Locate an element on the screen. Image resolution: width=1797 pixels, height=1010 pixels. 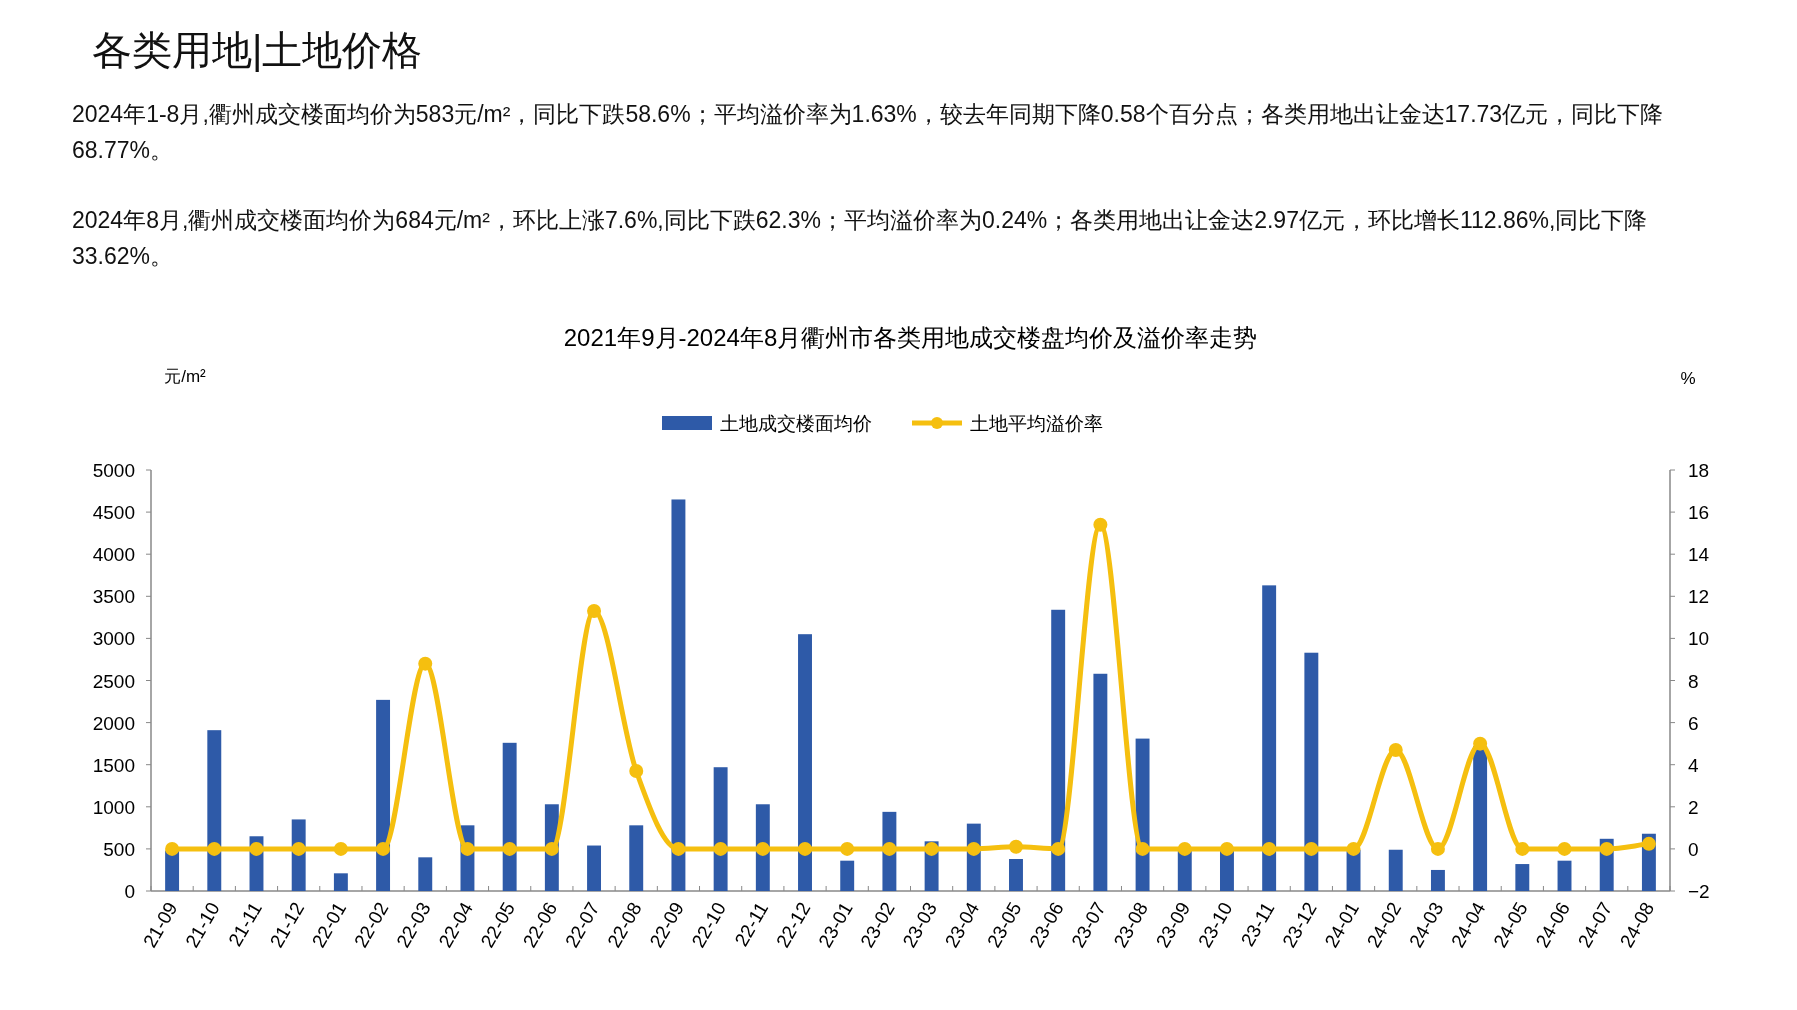
y2-tick-label: 10 is located at coordinates (1699, 639).